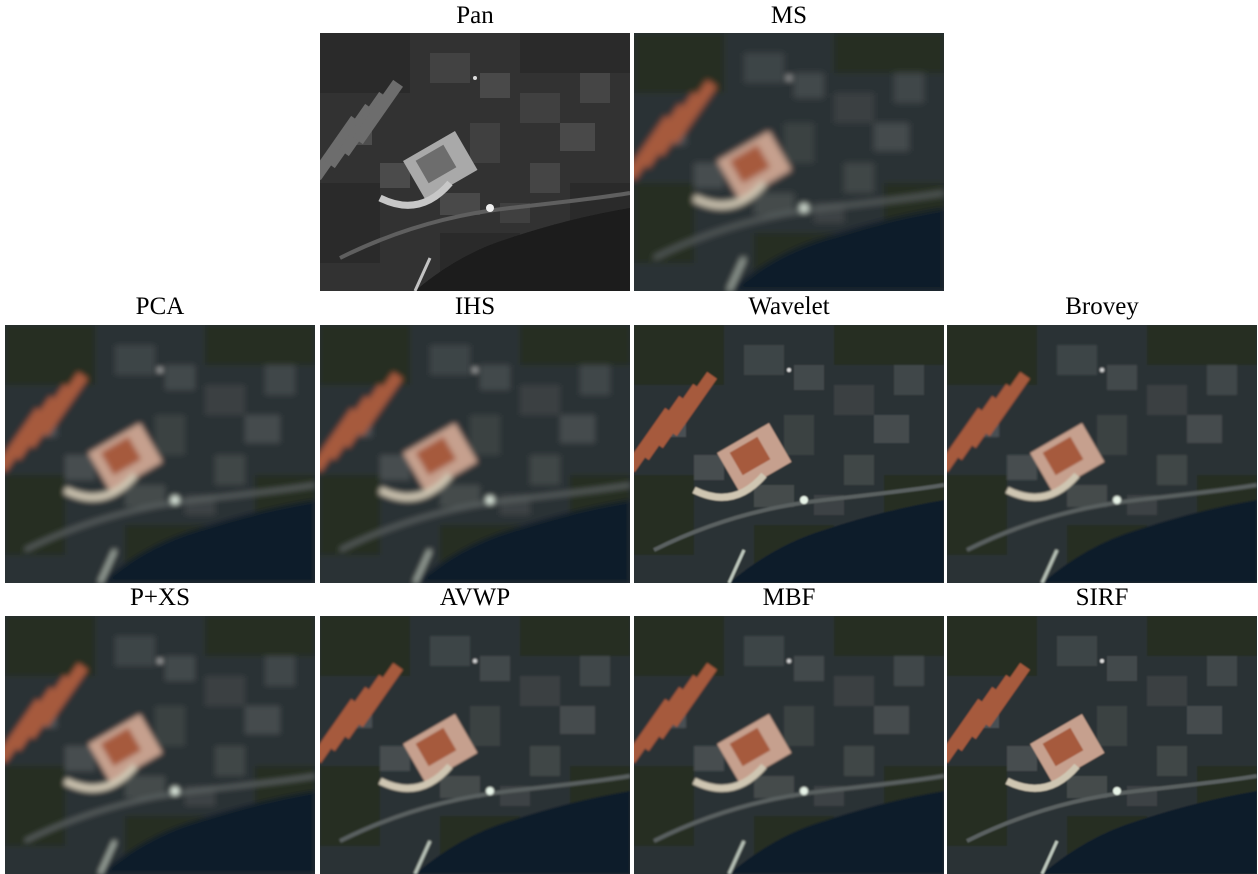  I want to click on pan-image, so click(475, 162).